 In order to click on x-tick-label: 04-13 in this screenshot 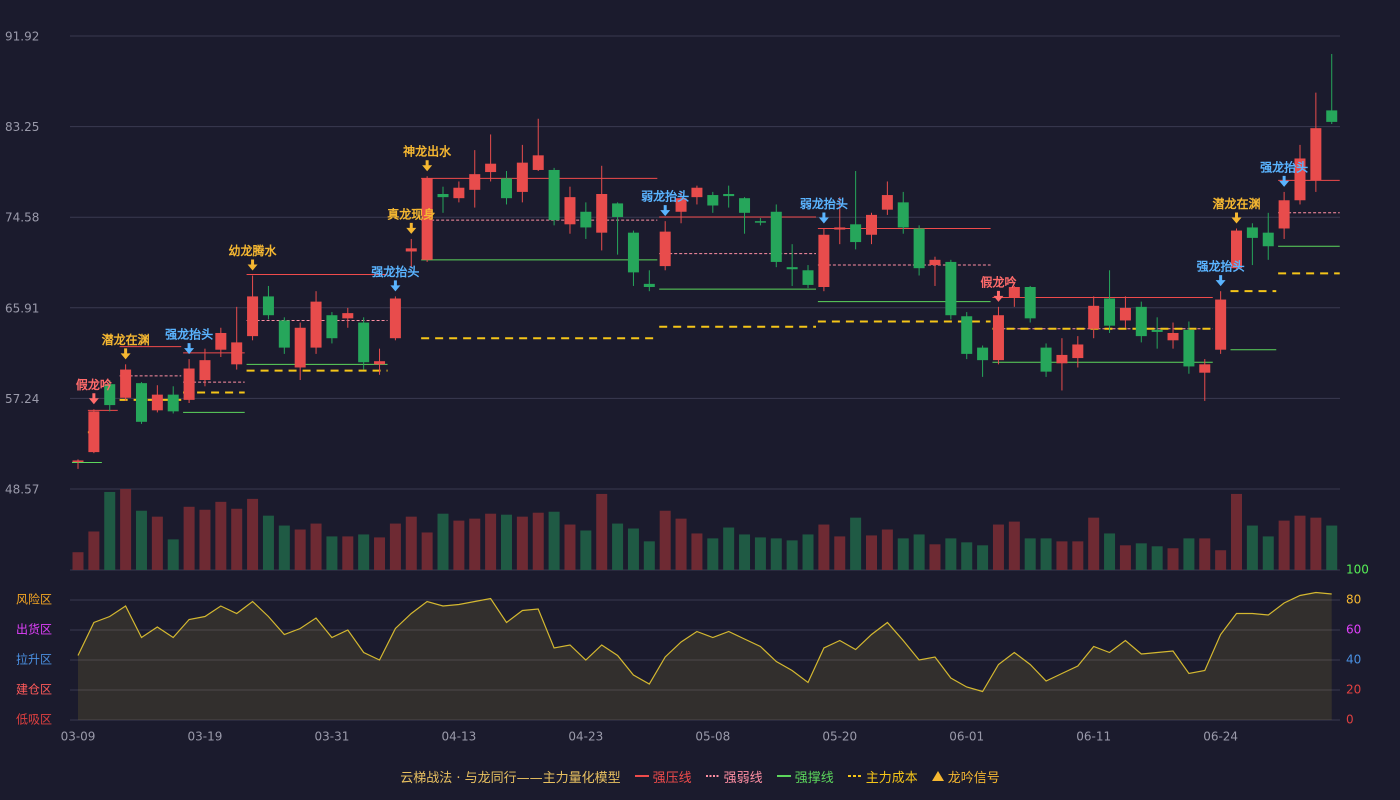, I will do `click(458, 737)`.